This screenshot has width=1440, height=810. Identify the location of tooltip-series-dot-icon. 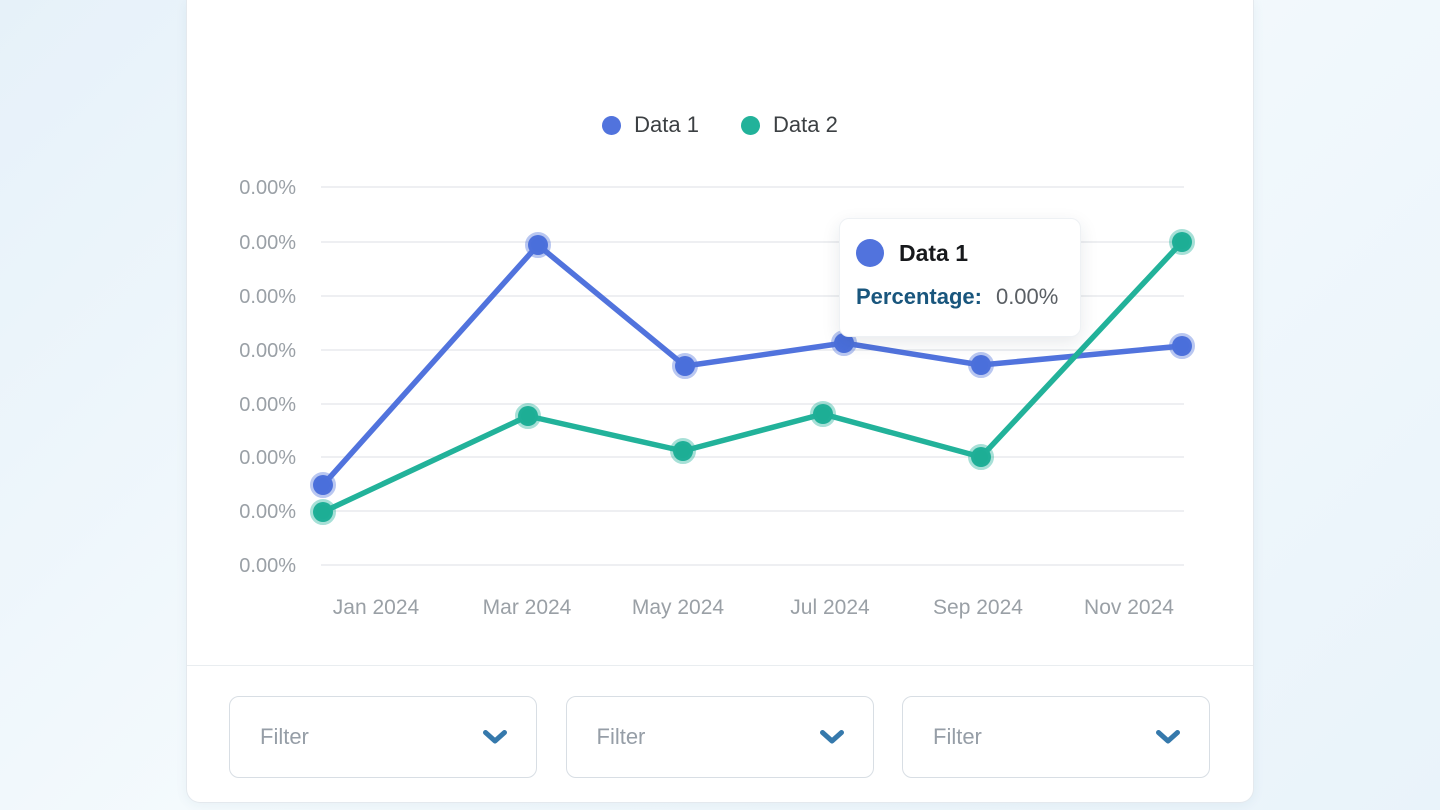
(870, 253).